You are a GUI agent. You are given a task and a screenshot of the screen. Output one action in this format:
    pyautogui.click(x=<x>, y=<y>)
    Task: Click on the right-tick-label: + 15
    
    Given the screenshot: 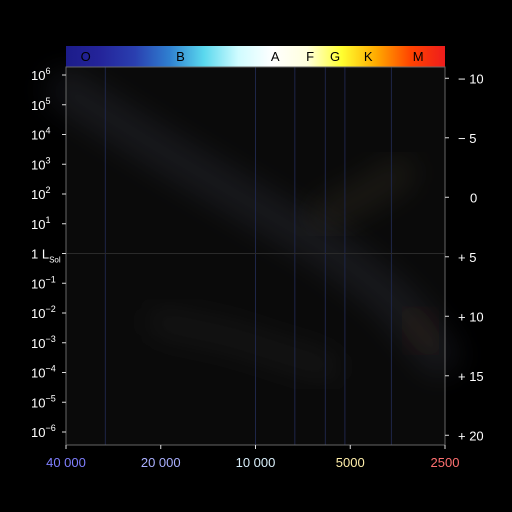 What is the action you would take?
    pyautogui.click(x=471, y=376)
    